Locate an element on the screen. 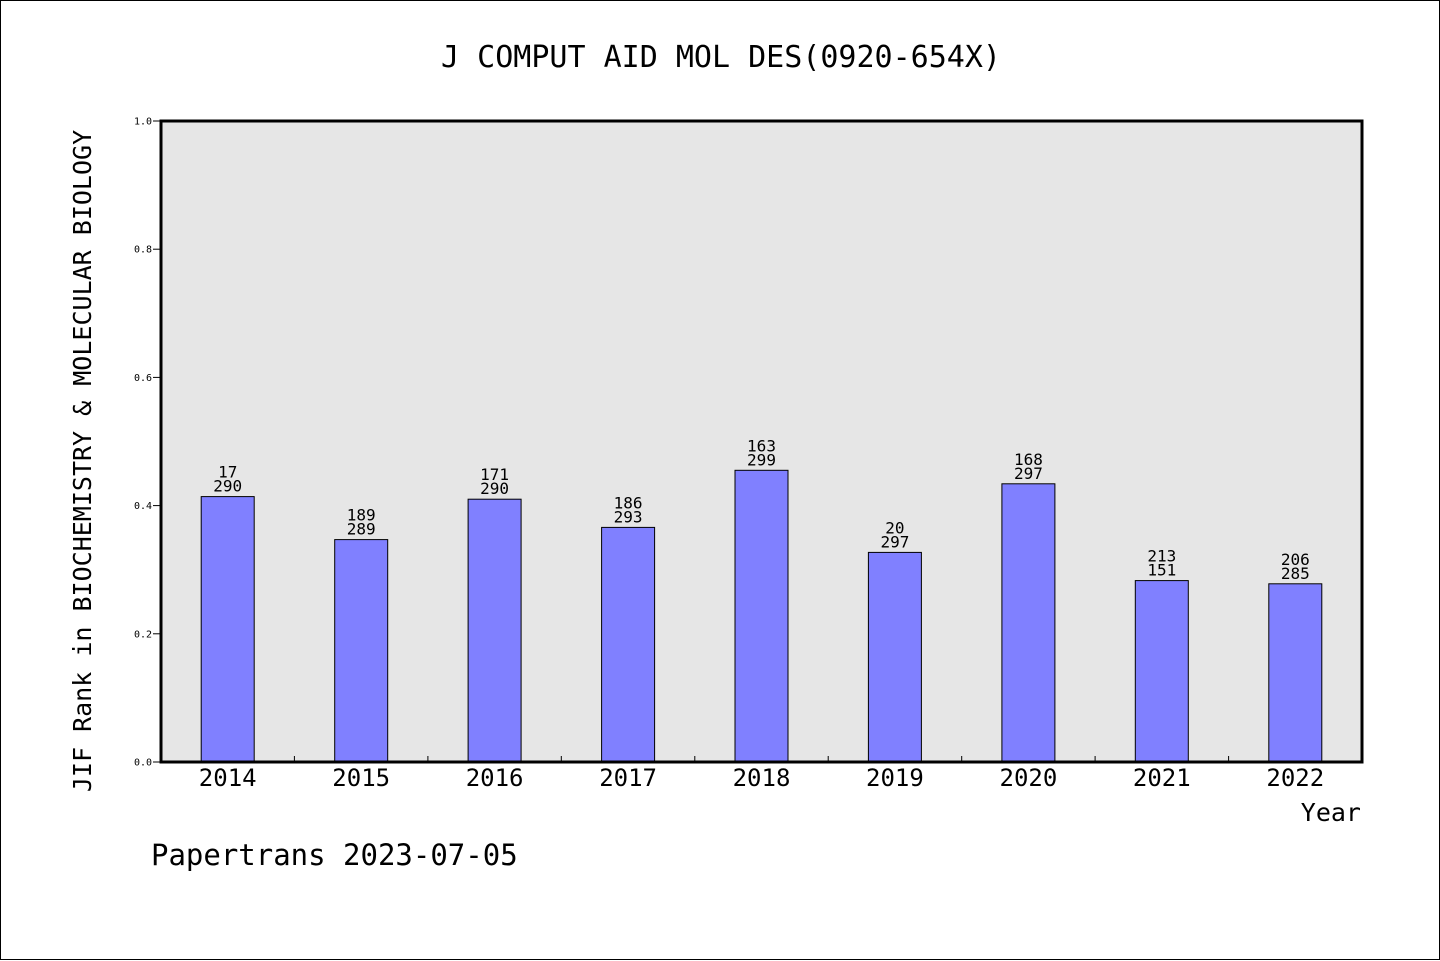  bar-label-rank-2014: 17 is located at coordinates (227, 472).